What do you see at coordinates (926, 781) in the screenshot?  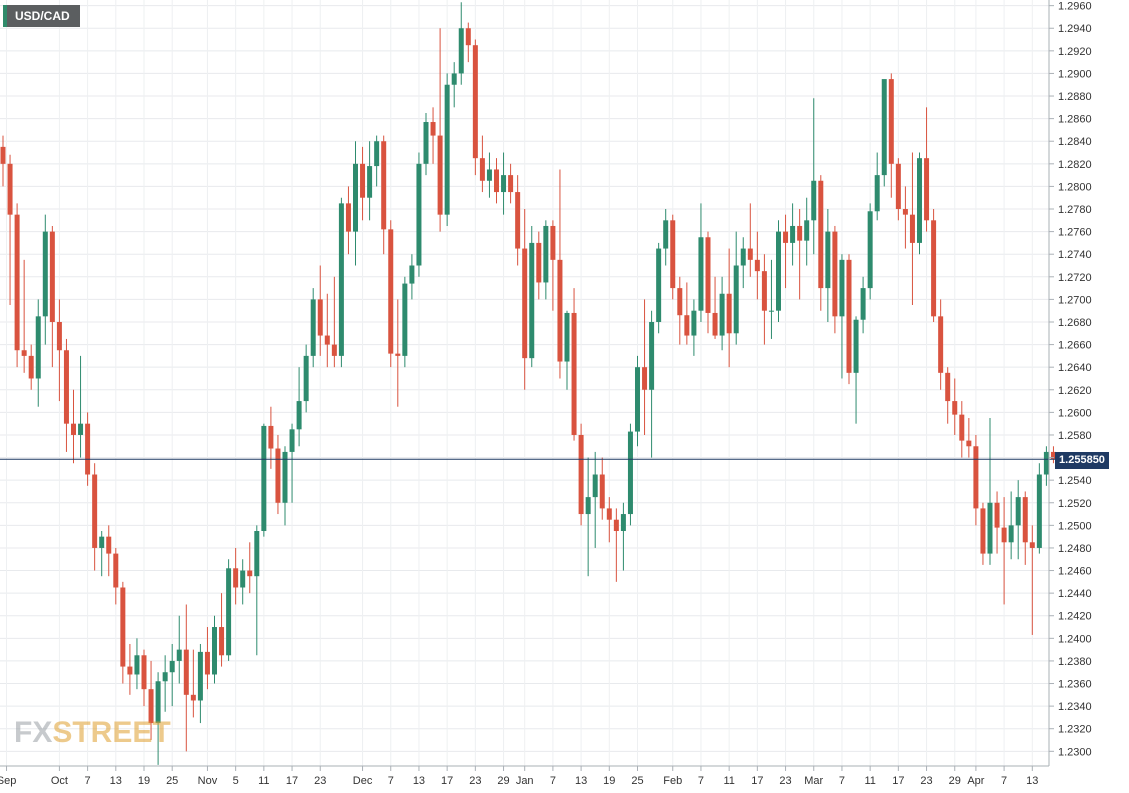 I see `x-tick-label: 23` at bounding box center [926, 781].